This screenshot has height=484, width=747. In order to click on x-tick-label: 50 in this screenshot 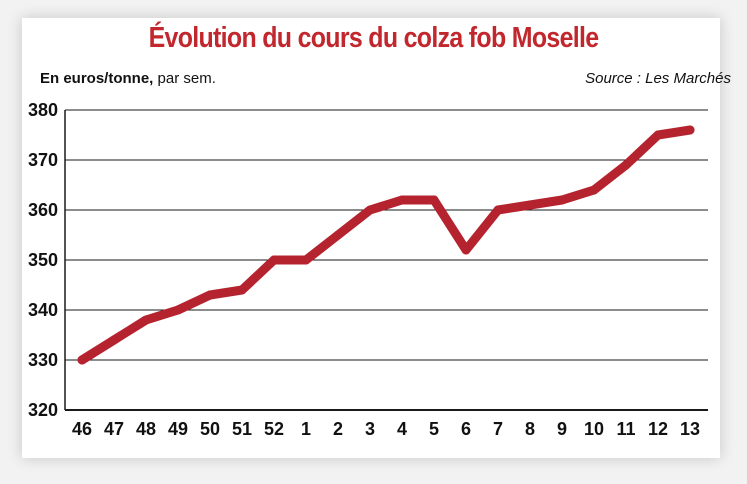, I will do `click(210, 429)`.